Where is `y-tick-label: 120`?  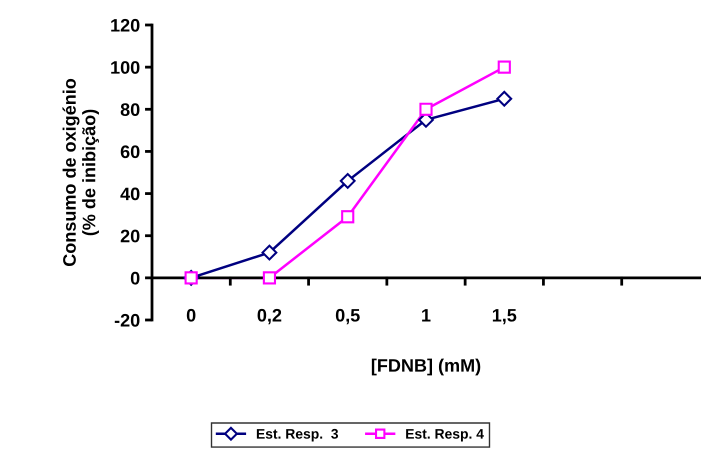
y-tick-label: 120 is located at coordinates (125, 25).